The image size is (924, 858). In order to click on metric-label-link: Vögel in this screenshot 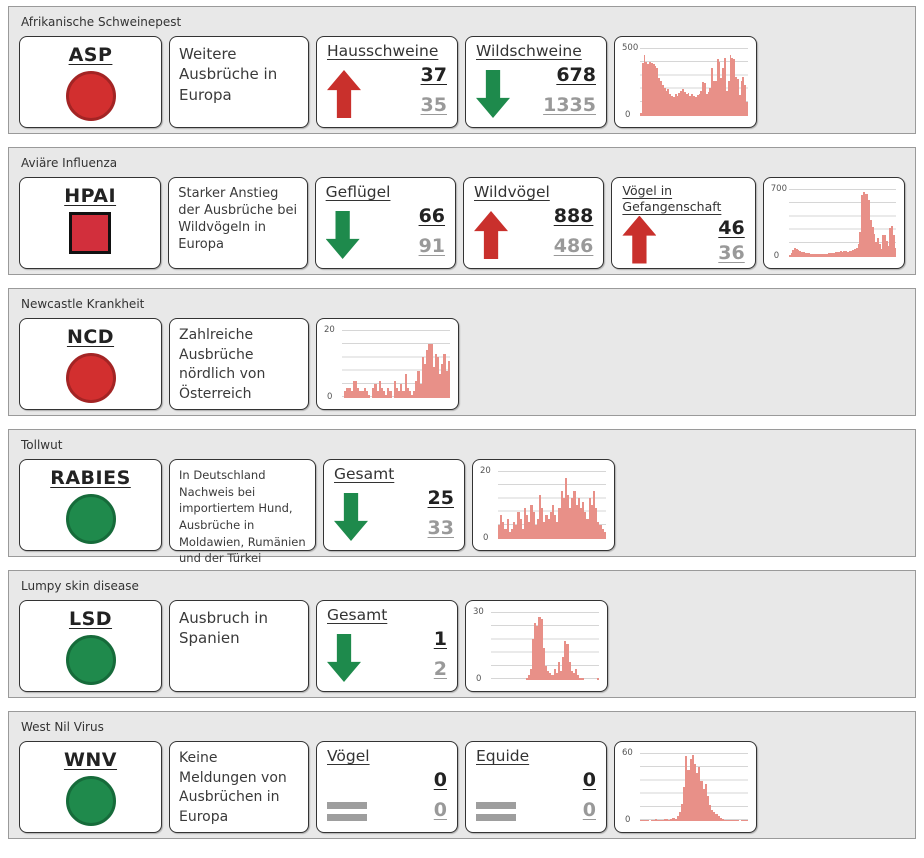, I will do `click(348, 756)`.